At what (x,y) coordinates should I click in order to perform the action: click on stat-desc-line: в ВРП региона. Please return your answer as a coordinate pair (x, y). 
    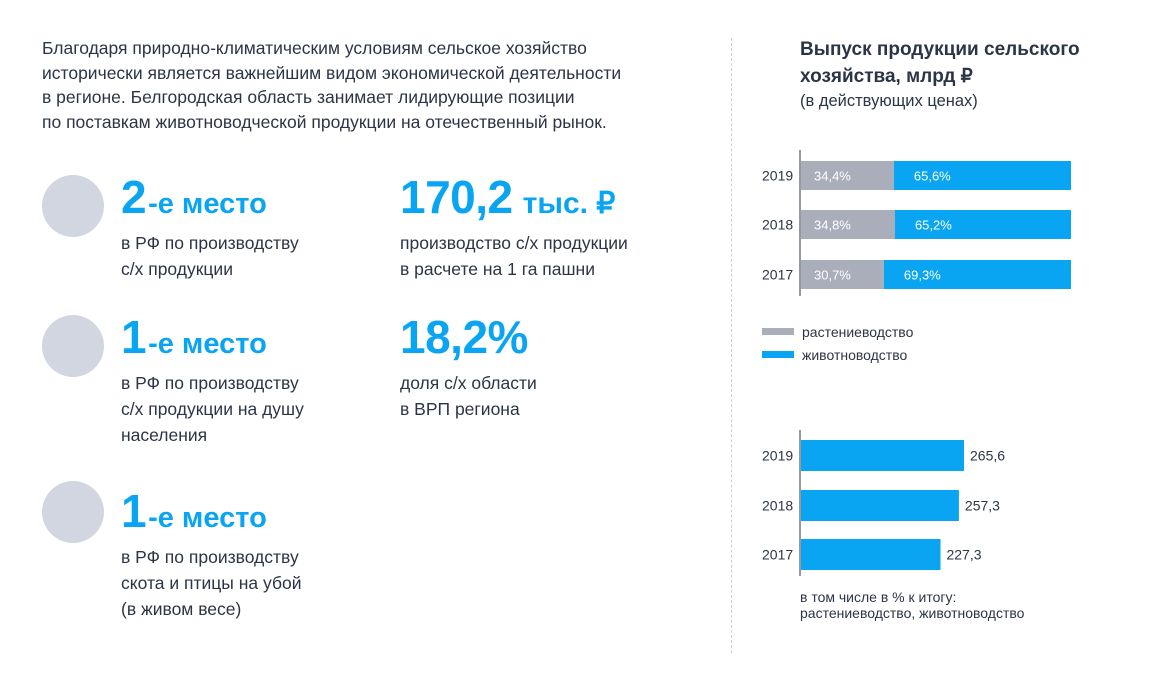
    Looking at the image, I should click on (460, 409).